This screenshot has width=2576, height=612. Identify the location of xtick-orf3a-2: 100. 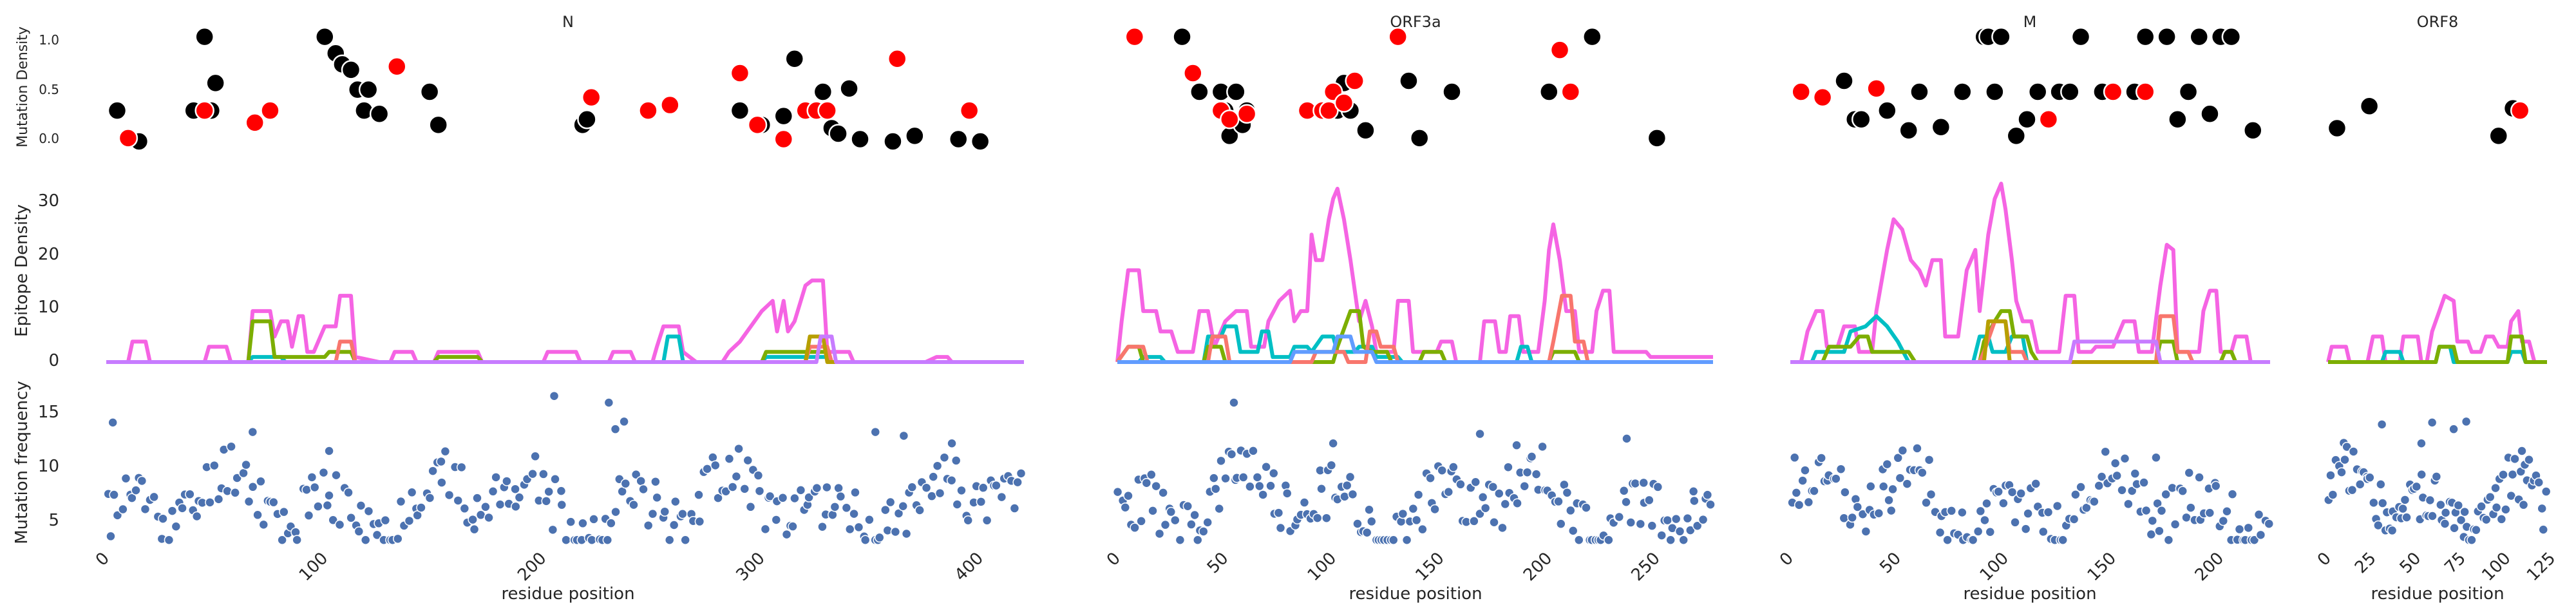
(1322, 567).